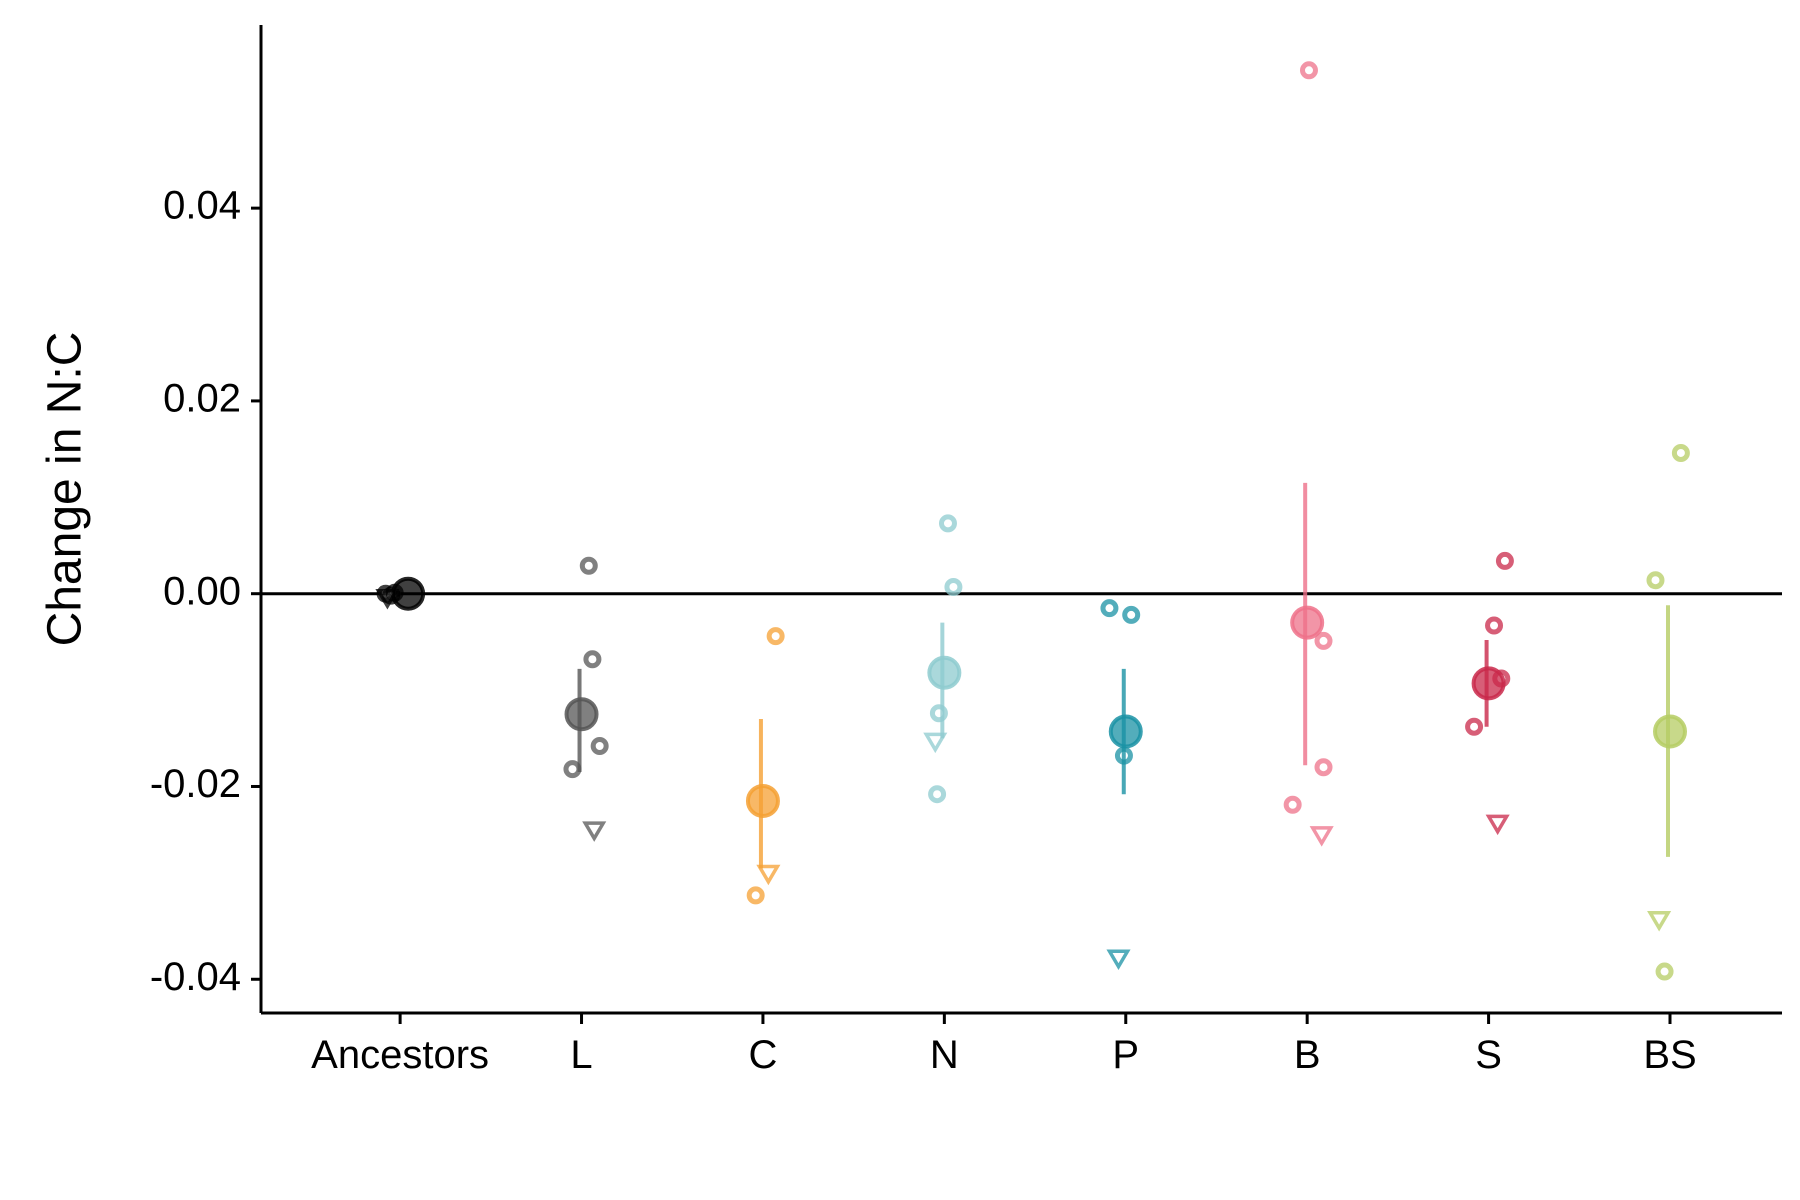 The height and width of the screenshot is (1200, 1800). Describe the element at coordinates (1121, 785) in the screenshot. I see `group-p` at that location.